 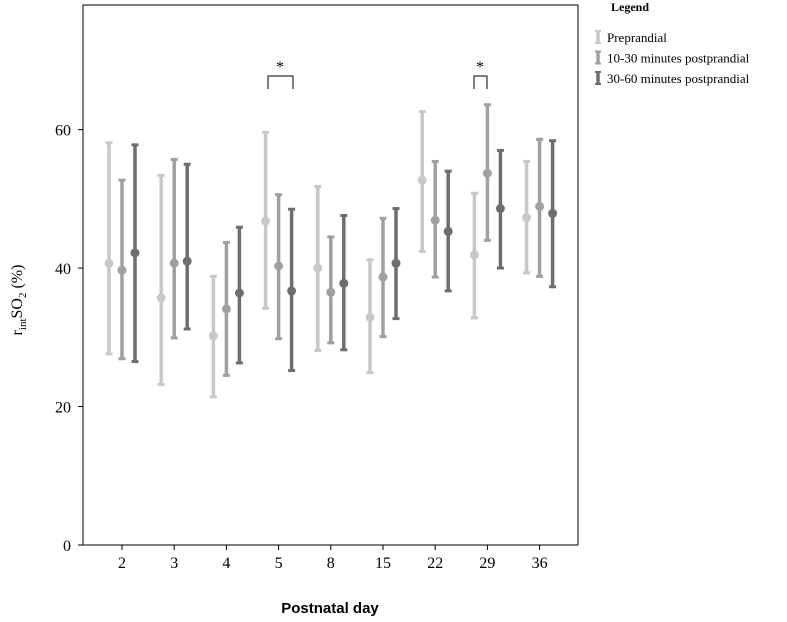 I want to click on x-tick-label: 3, so click(x=174, y=563).